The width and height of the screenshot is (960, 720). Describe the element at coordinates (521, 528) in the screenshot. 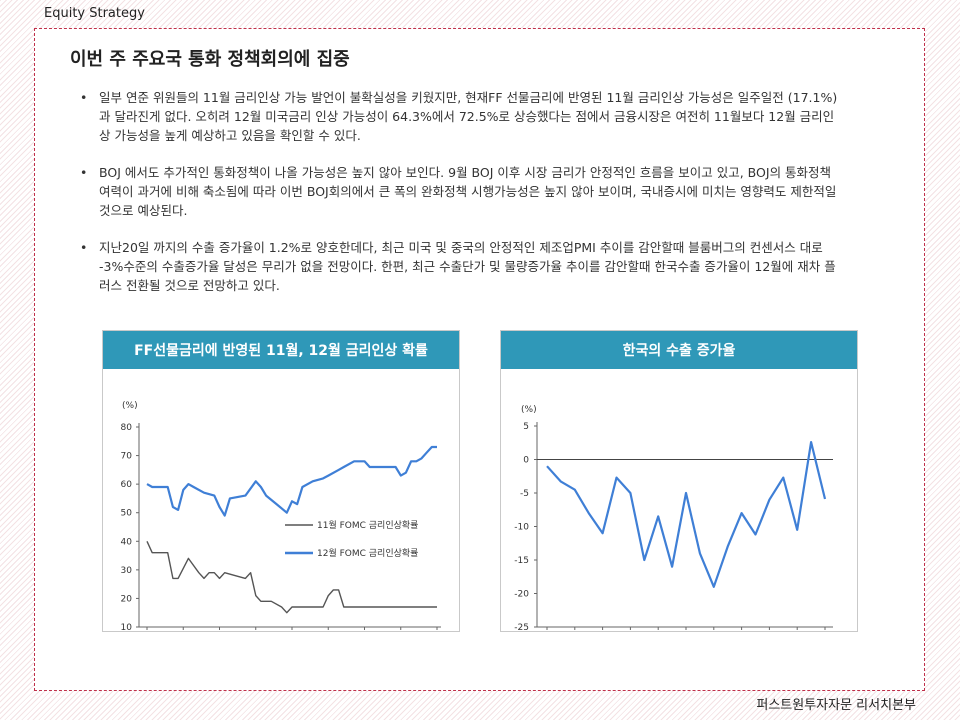

I see `y-tick-label: -10` at that location.